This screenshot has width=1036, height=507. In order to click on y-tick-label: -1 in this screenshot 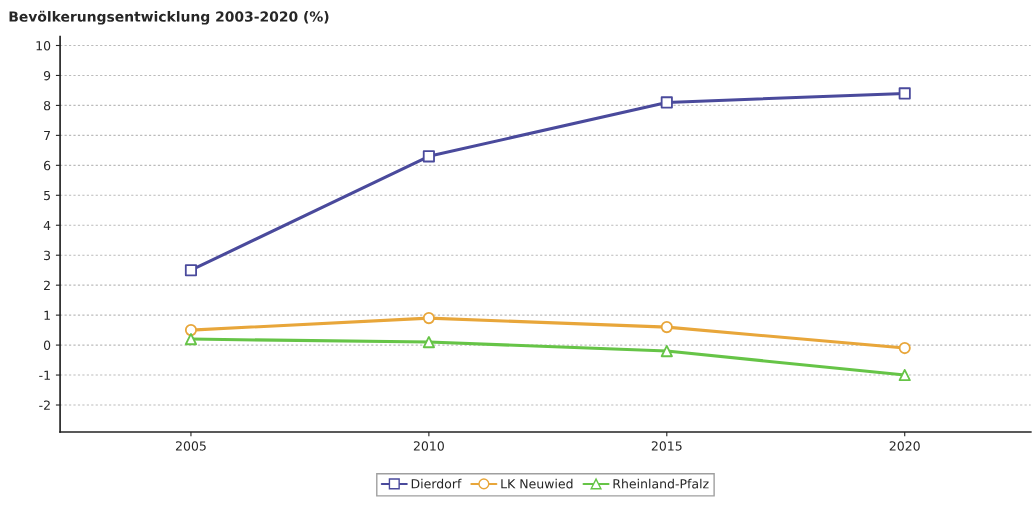, I will do `click(44, 375)`.